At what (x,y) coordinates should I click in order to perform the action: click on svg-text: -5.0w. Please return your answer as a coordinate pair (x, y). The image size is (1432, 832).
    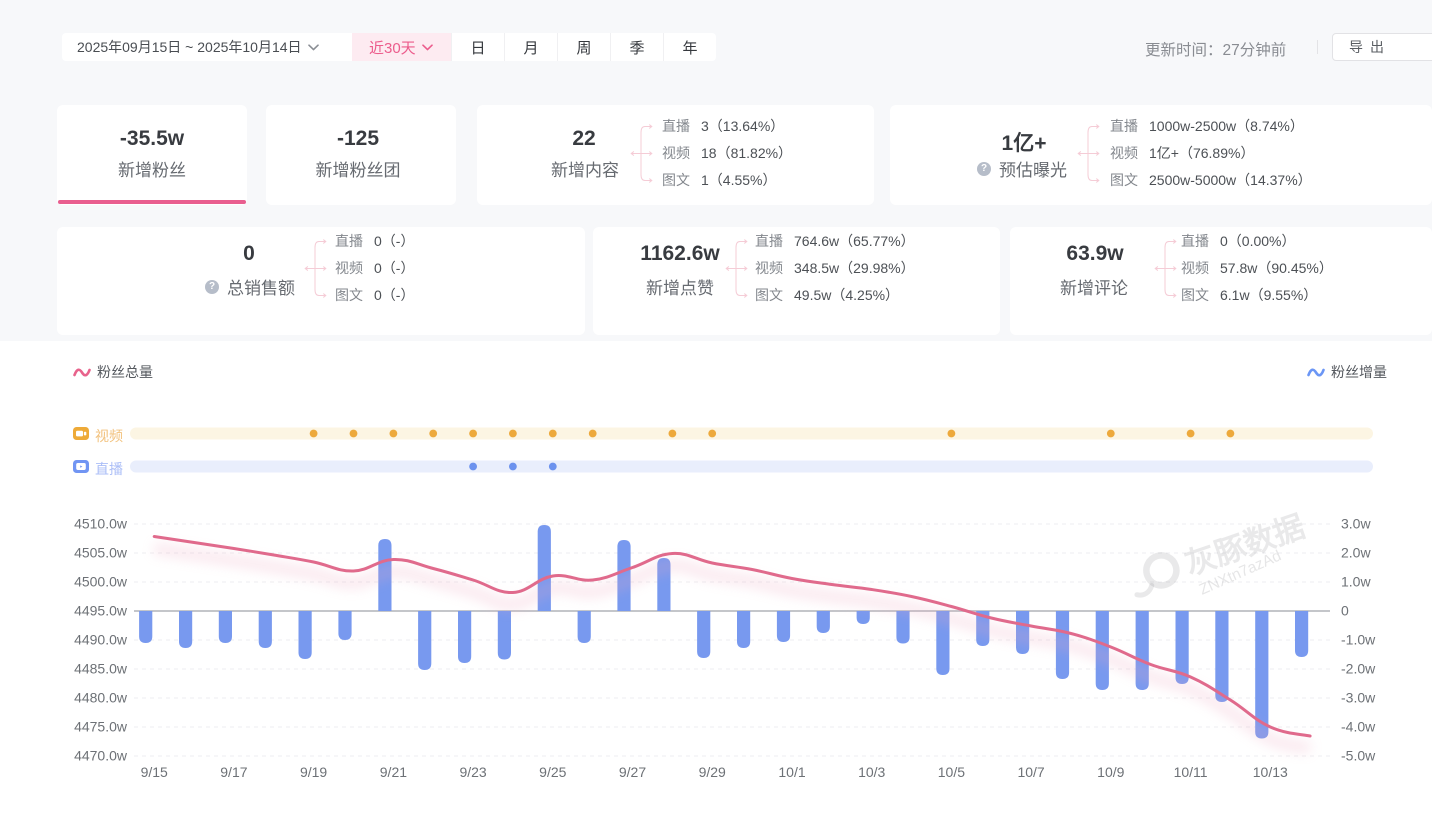
    Looking at the image, I should click on (1358, 756).